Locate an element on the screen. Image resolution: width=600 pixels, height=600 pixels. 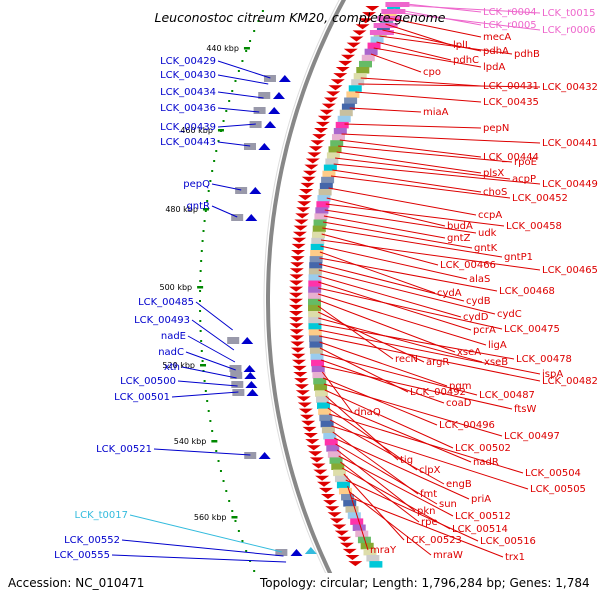
gene-label-right: LCK_t0015 is located at coordinates (568, 13).